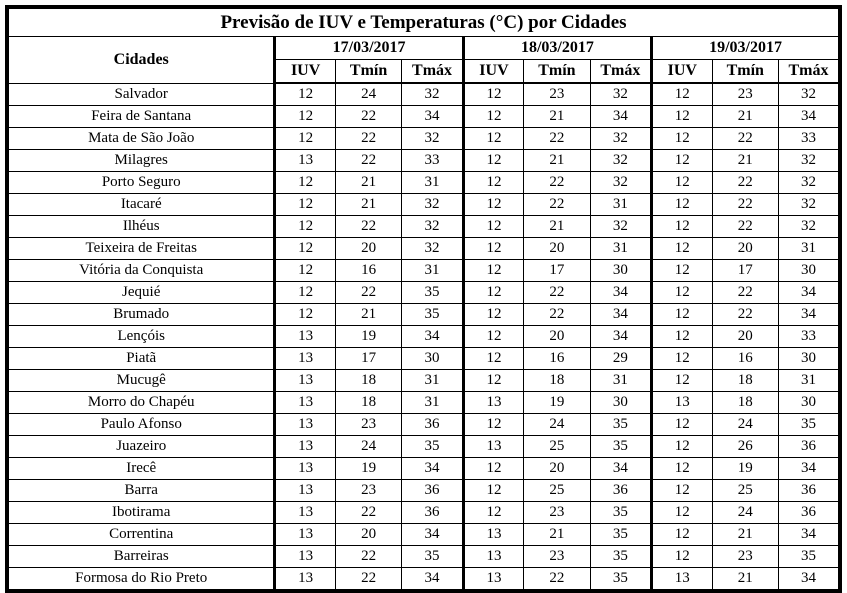 This screenshot has height=593, width=847. Describe the element at coordinates (141, 402) in the screenshot. I see `city-cell: Morro do Chapéu` at that location.